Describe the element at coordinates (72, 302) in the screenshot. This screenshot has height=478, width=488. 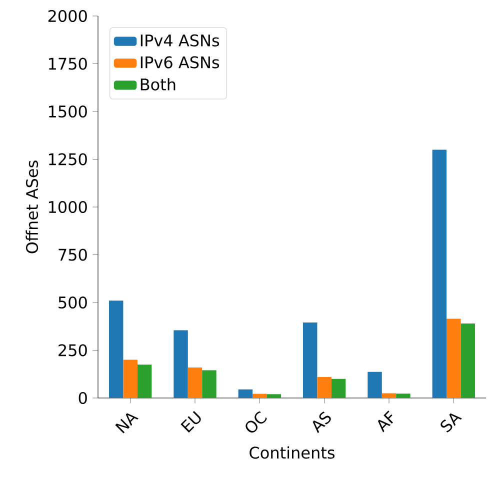
I see `y-tick-label: 500` at that location.